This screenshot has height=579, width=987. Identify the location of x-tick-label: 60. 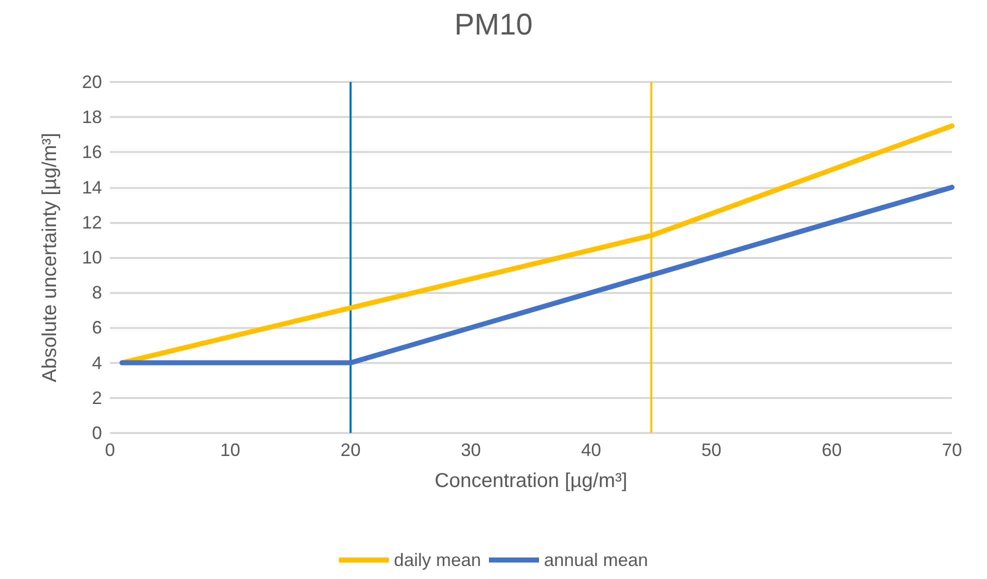
(832, 450).